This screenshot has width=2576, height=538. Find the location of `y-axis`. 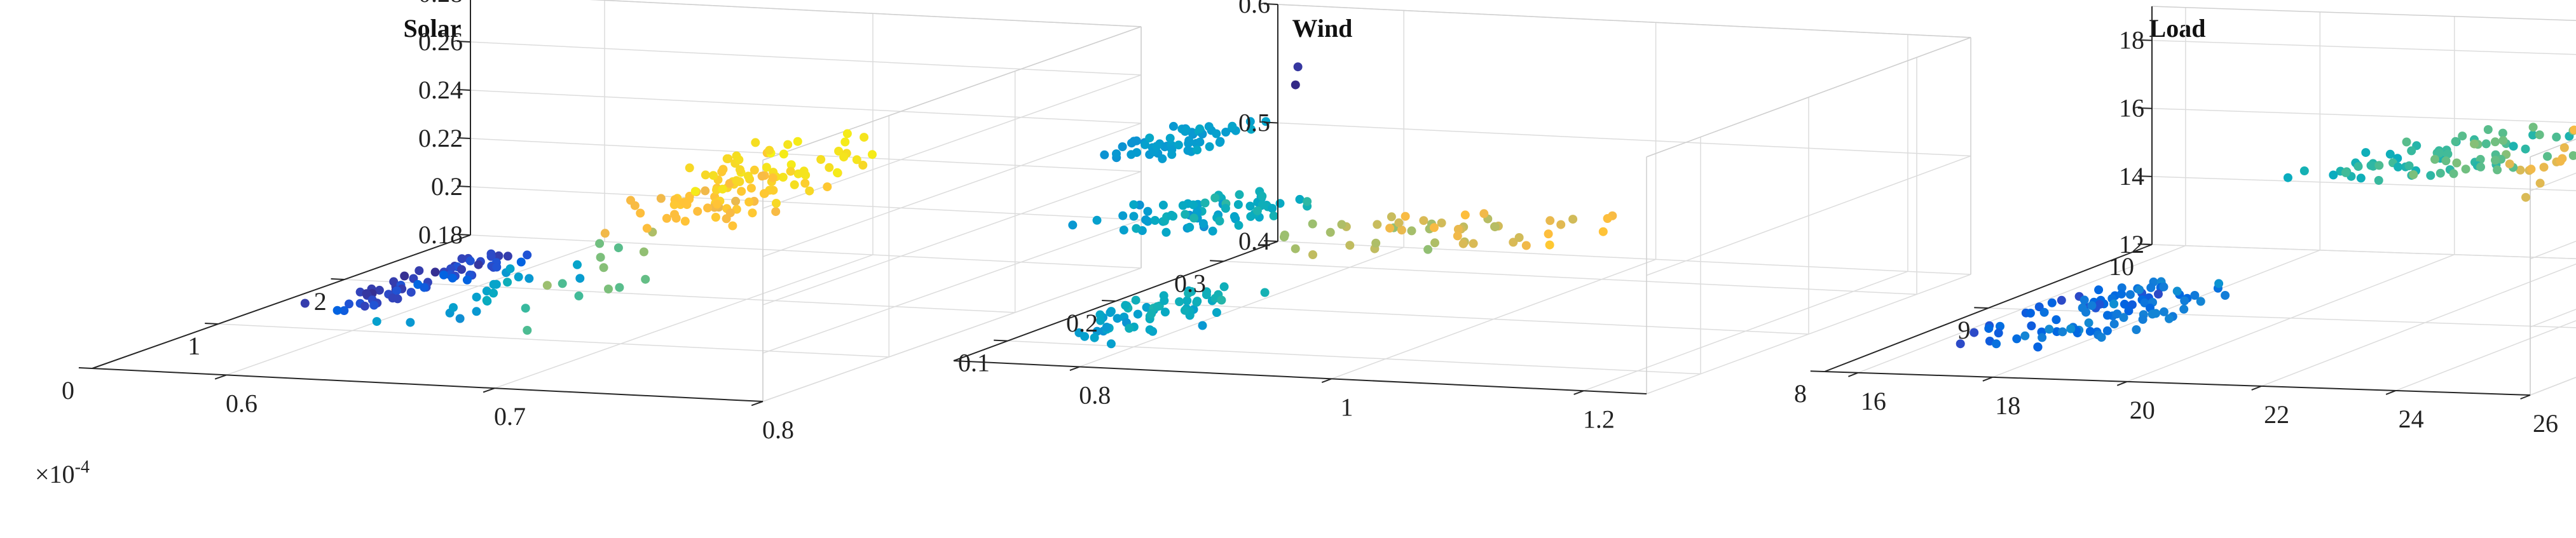

y-axis is located at coordinates (281, 301).